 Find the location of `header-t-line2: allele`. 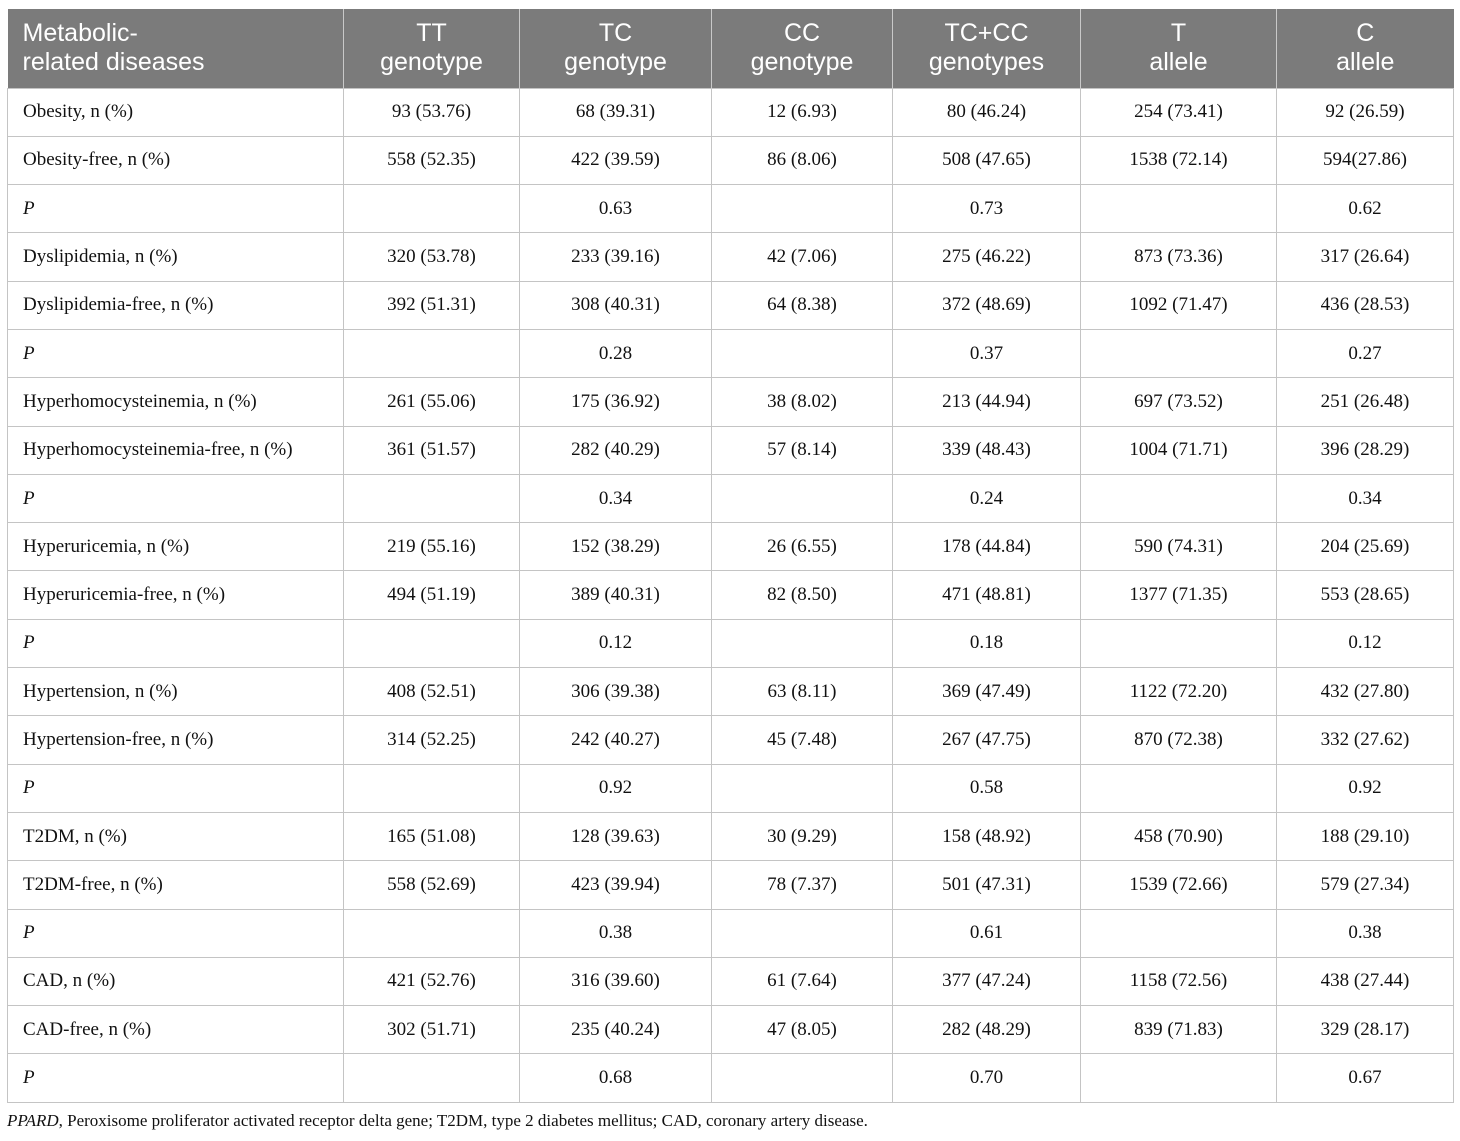

header-t-line2: allele is located at coordinates (1178, 62).